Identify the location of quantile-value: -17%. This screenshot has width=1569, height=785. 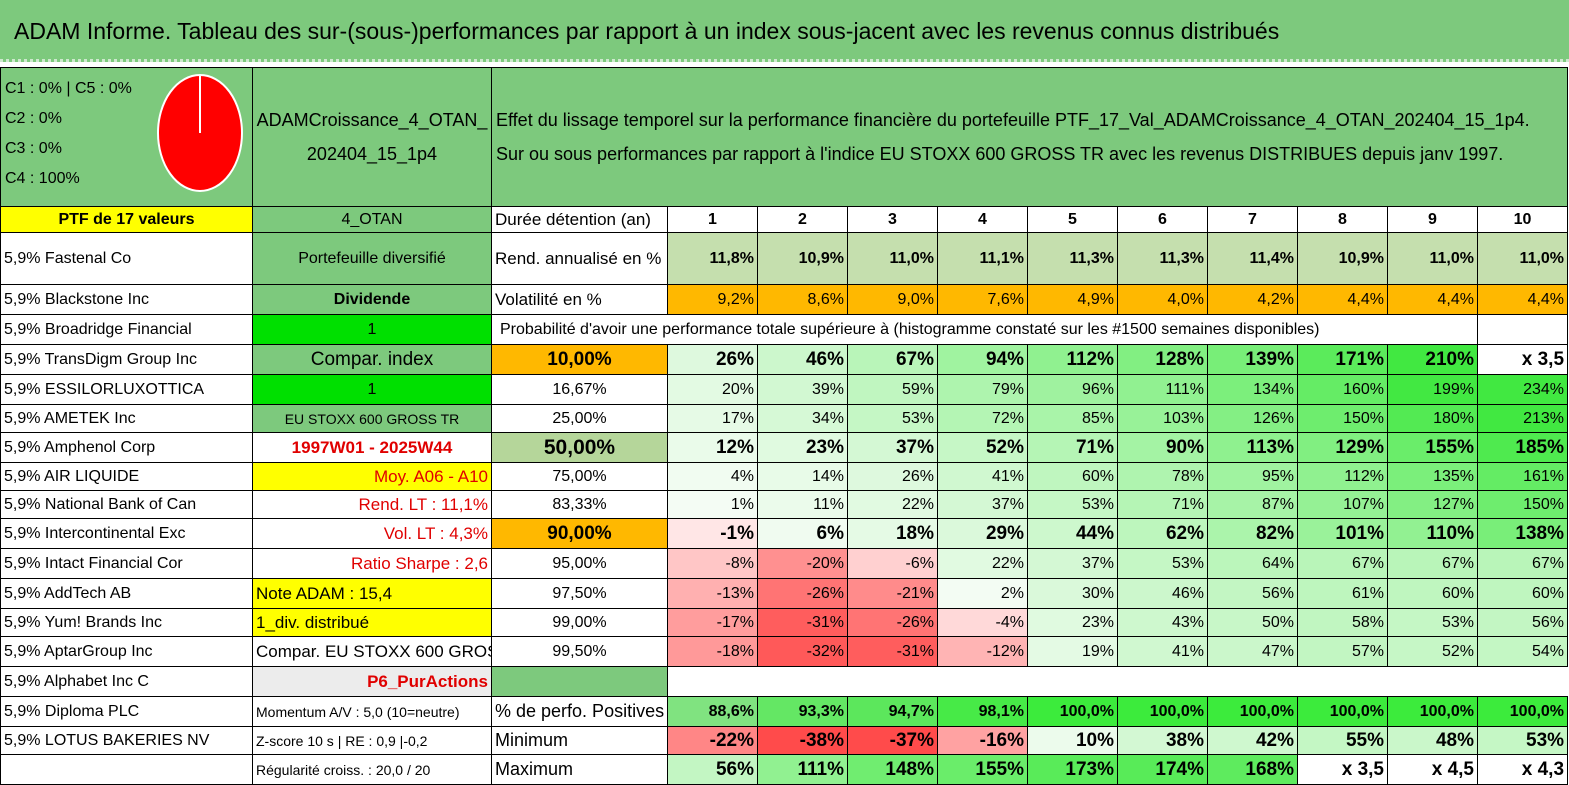
(712, 622).